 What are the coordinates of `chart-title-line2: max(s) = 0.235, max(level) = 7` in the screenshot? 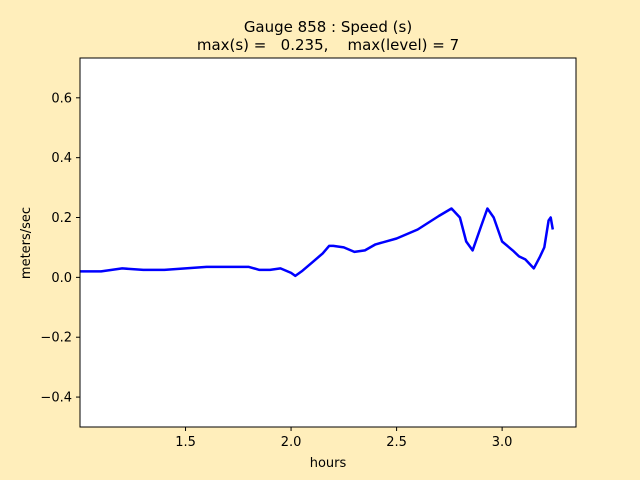 It's located at (328, 45).